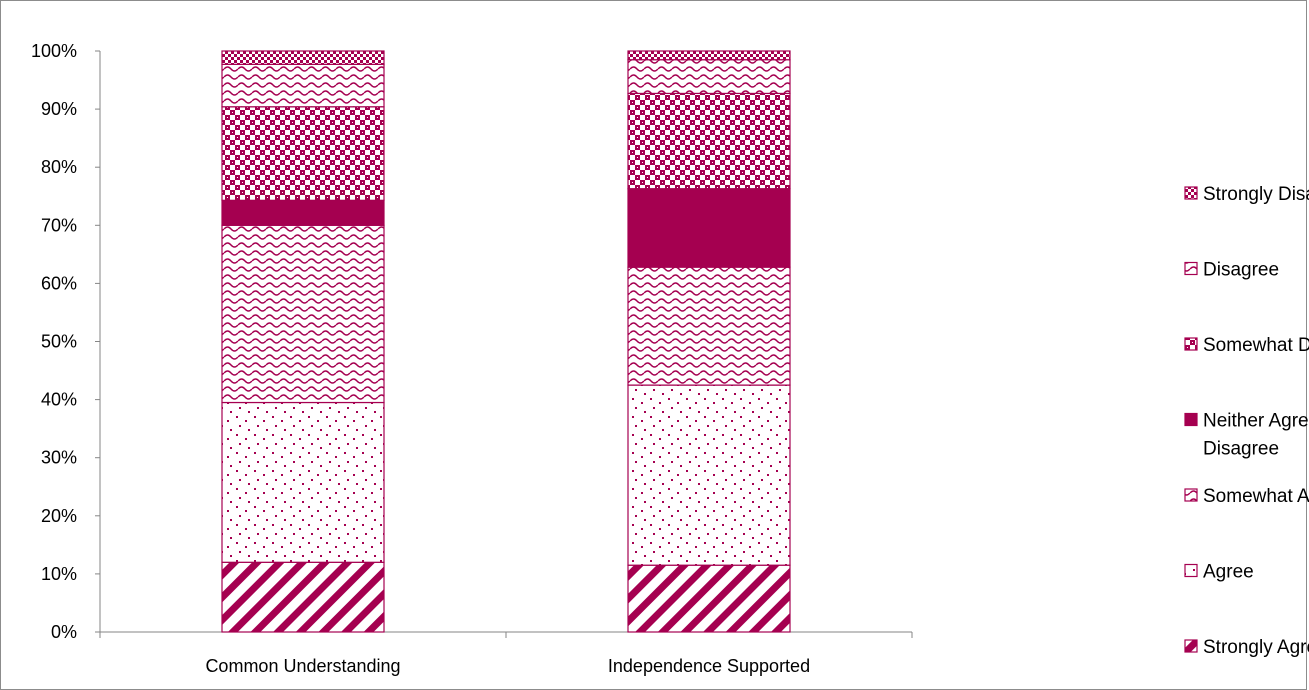  Describe the element at coordinates (59, 283) in the screenshot. I see `y-tick-label: 60%` at that location.